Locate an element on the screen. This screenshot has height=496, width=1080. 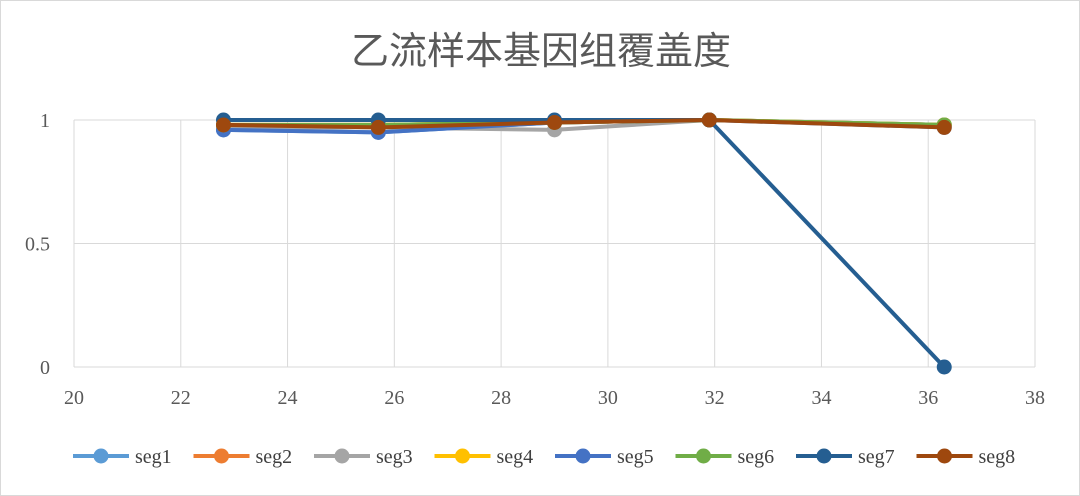
legend-label-seg3: seg3 is located at coordinates (394, 457).